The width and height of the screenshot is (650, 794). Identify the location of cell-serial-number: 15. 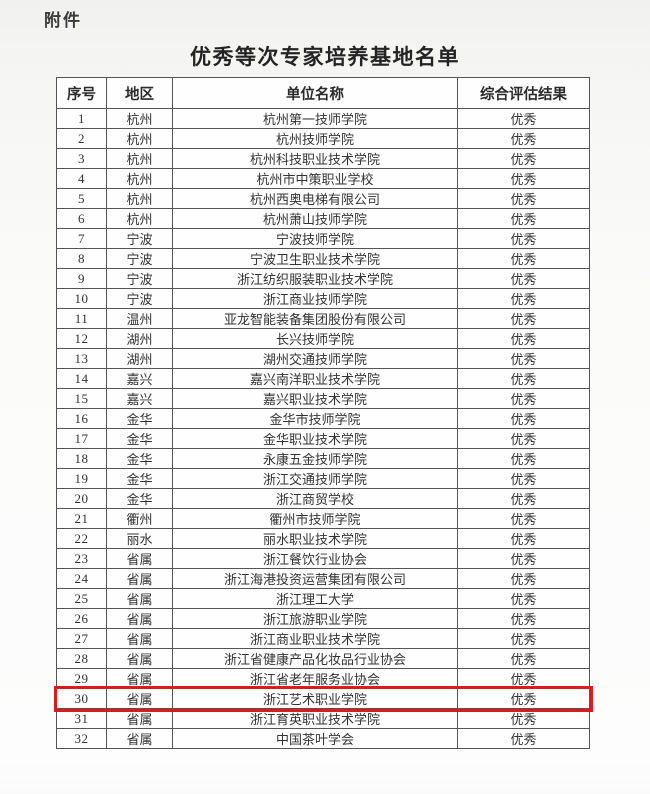
(81, 398).